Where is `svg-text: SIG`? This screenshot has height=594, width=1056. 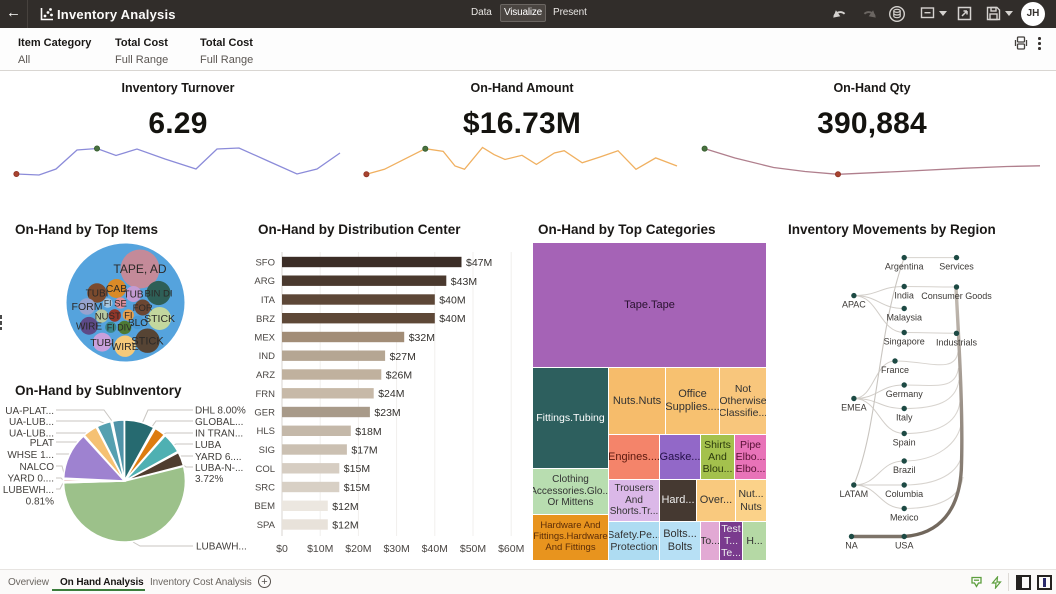
svg-text: SIG is located at coordinates (267, 450).